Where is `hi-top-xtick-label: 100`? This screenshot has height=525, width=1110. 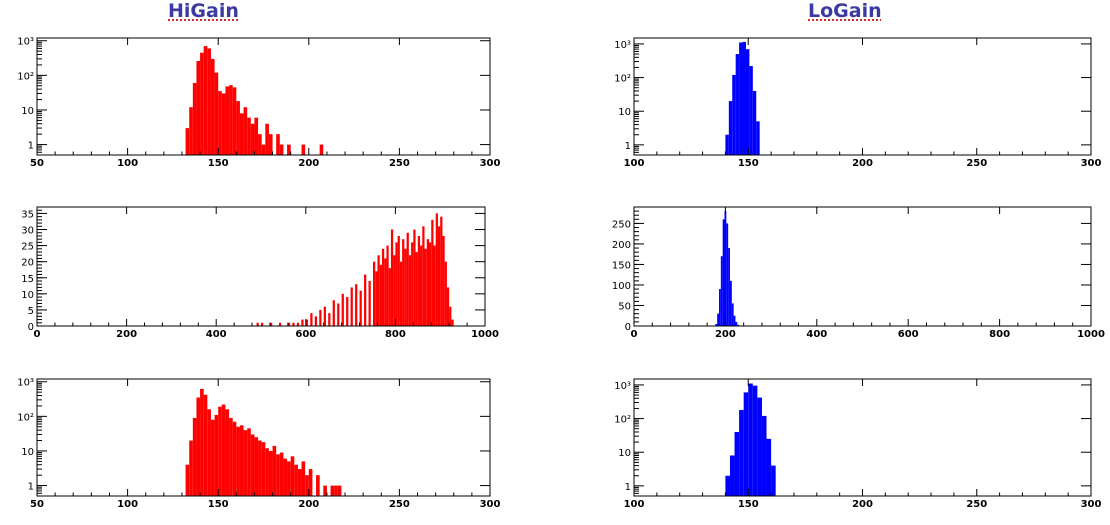 hi-top-xtick-label: 100 is located at coordinates (127, 163).